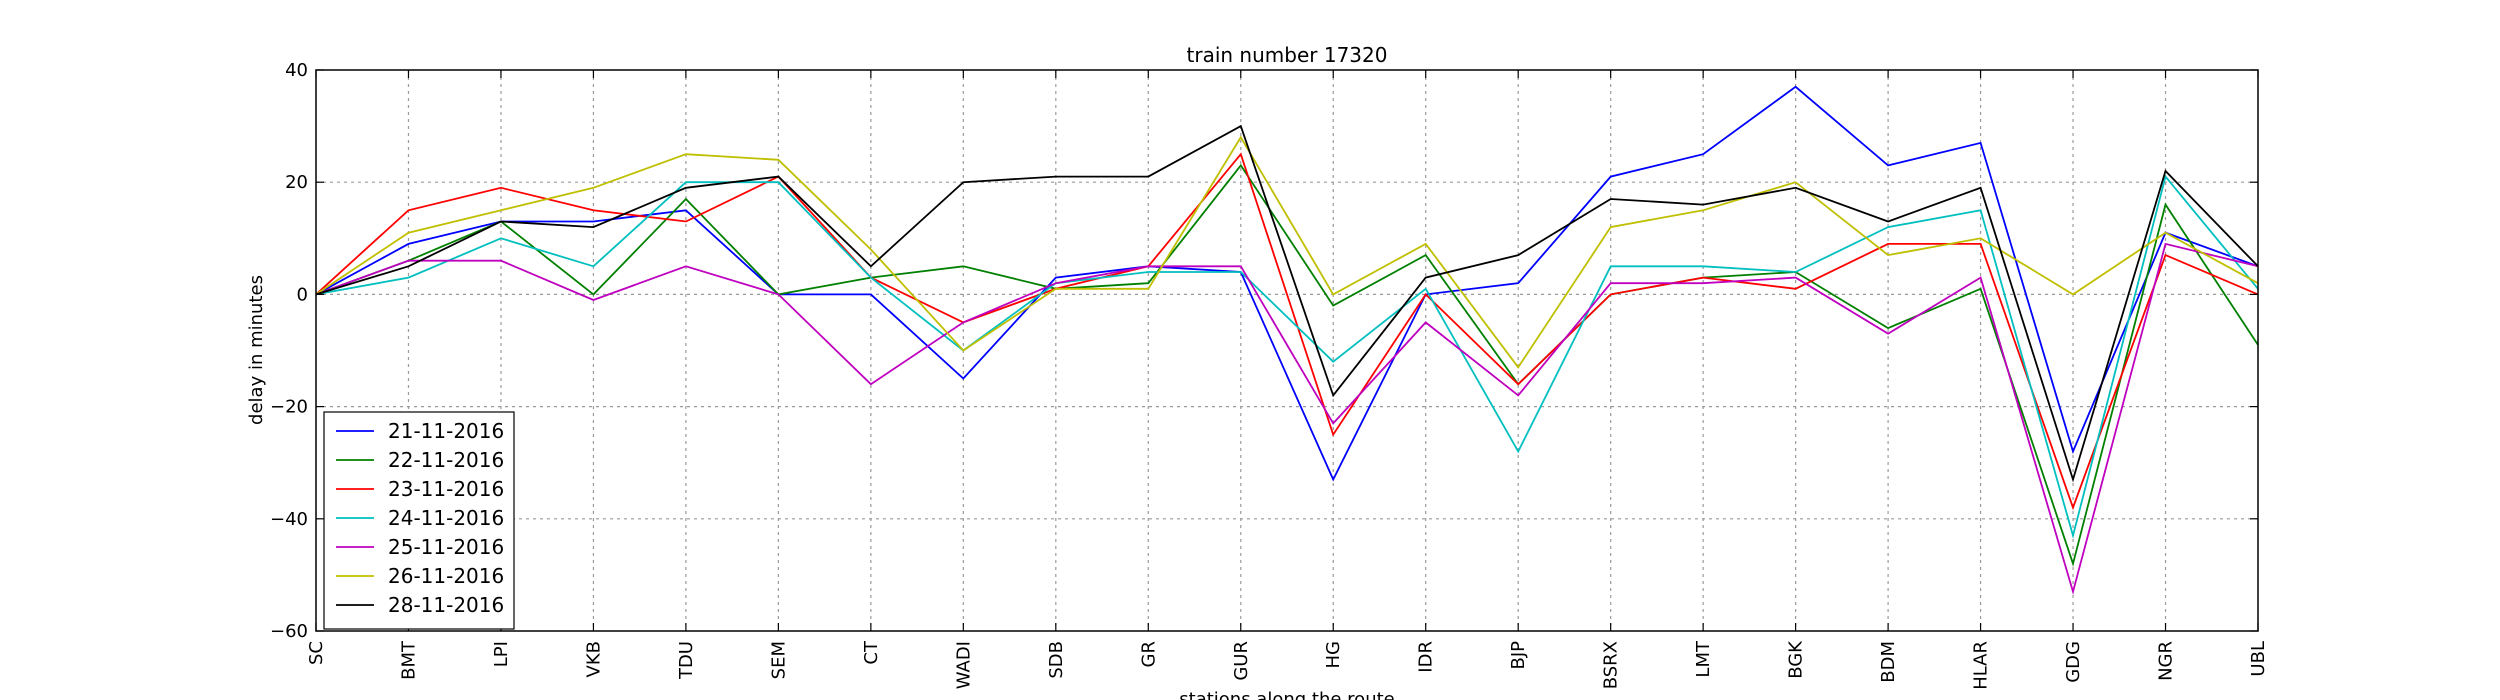 This screenshot has height=700, width=2500. What do you see at coordinates (1611, 665) in the screenshot?
I see `x-tick-label: BSRX` at bounding box center [1611, 665].